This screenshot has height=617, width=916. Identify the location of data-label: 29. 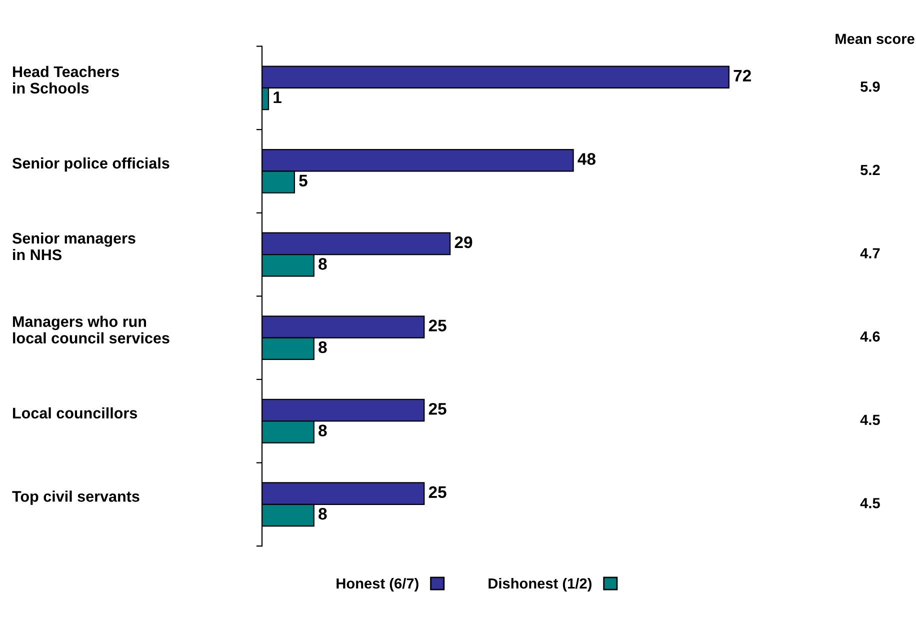
(463, 242).